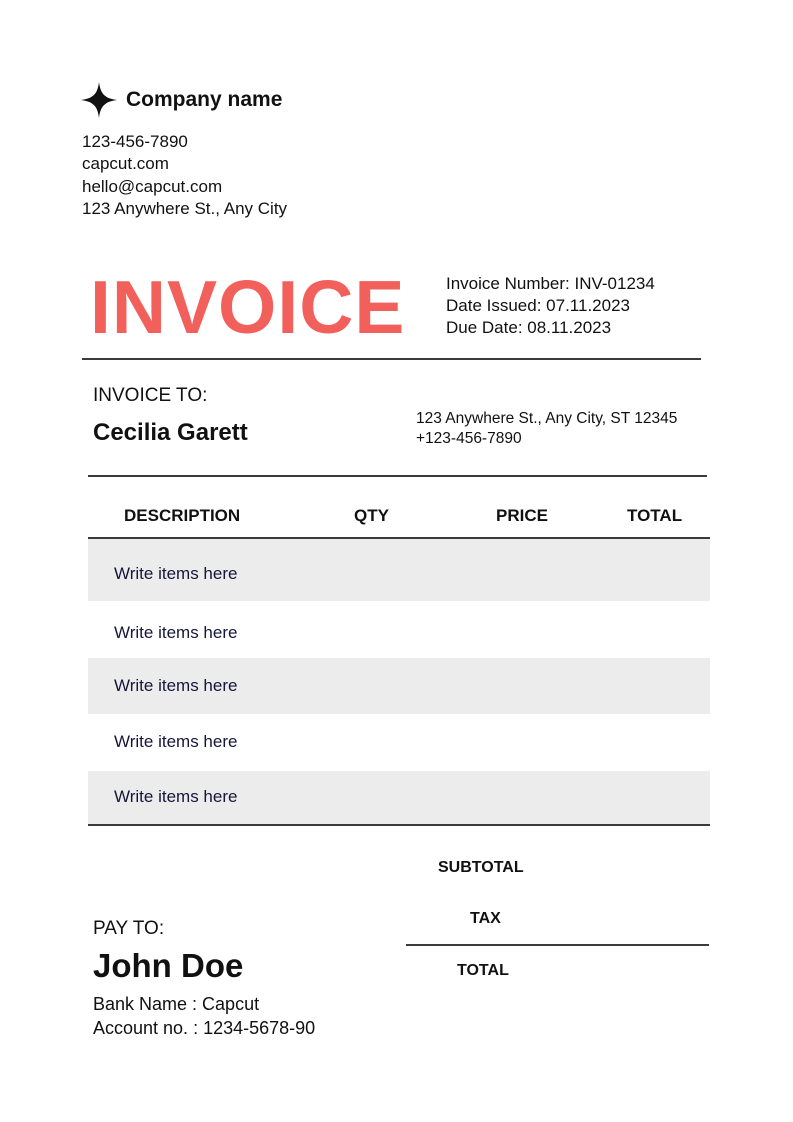 This screenshot has width=793, height=1122. What do you see at coordinates (655, 515) in the screenshot?
I see `header-total: TOTAL` at bounding box center [655, 515].